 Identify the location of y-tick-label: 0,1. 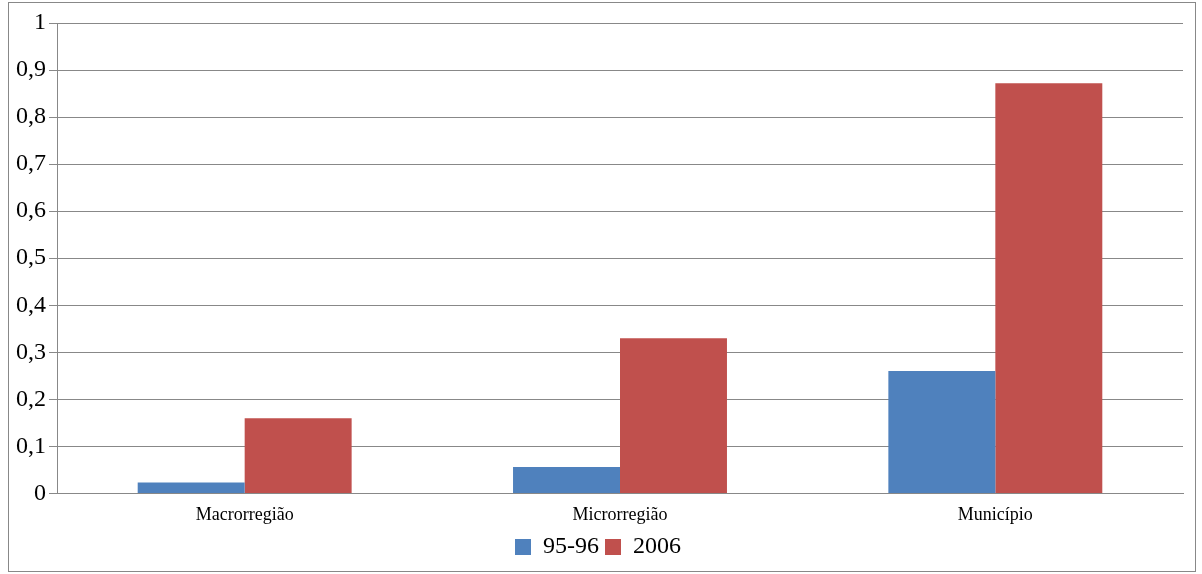
(31, 444).